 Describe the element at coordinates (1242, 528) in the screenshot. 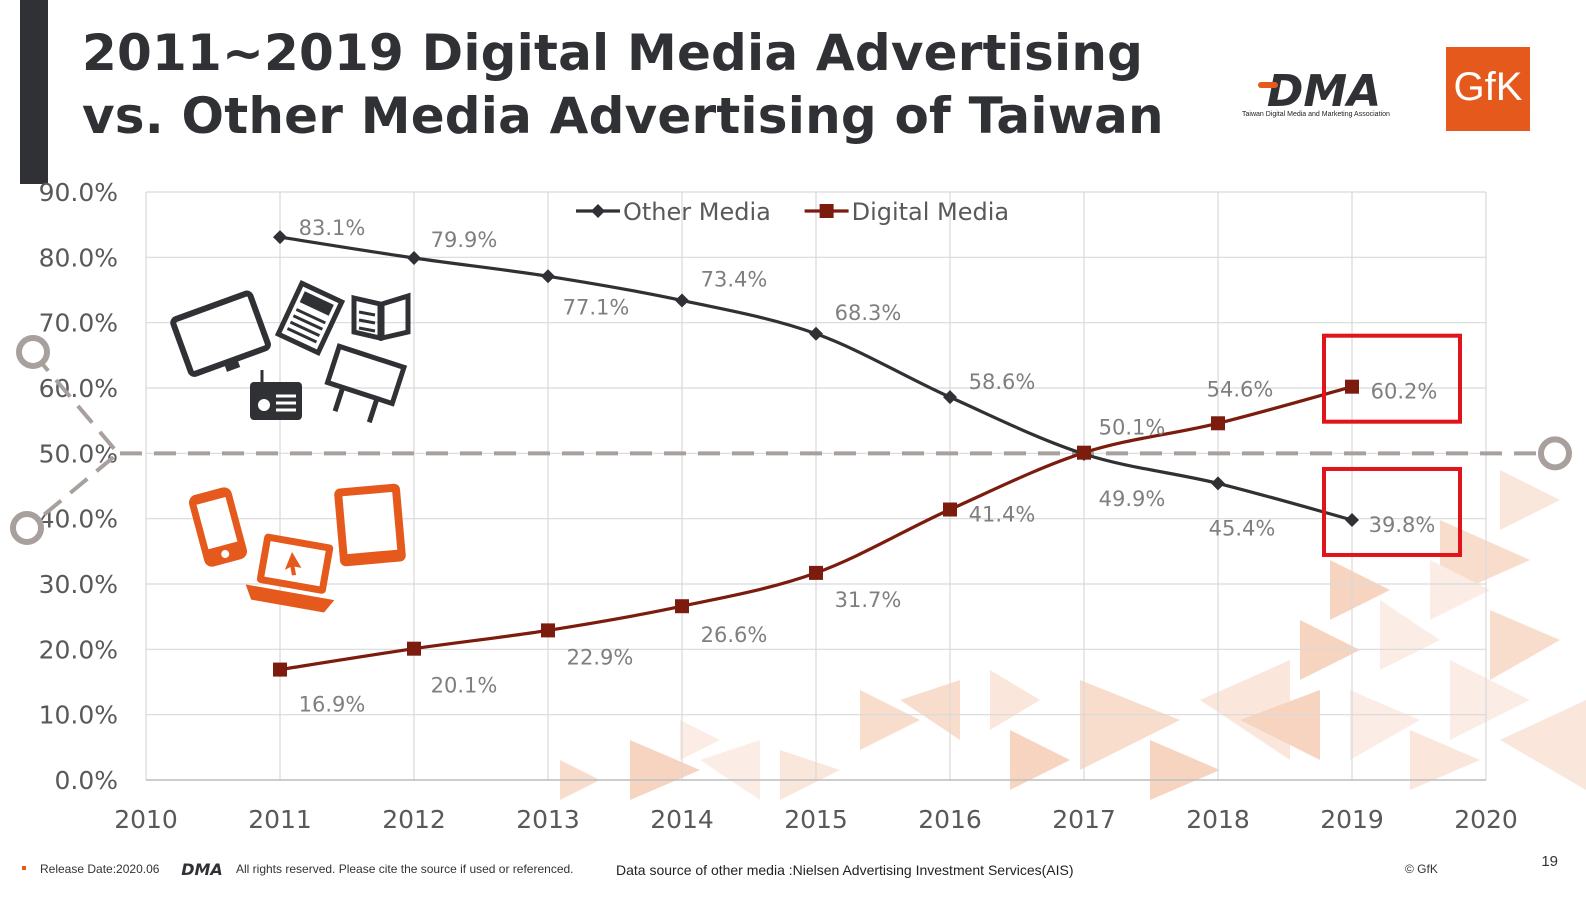

I see `data-label-other-media: 45.4%` at that location.